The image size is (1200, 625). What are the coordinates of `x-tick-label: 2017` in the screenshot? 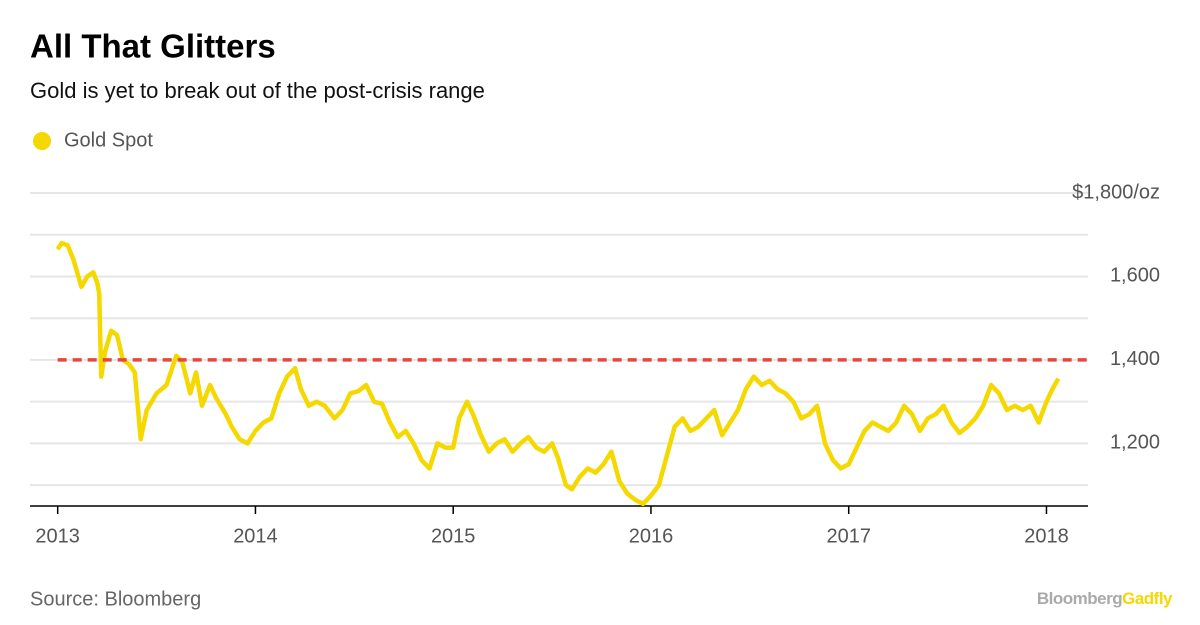 It's located at (848, 536).